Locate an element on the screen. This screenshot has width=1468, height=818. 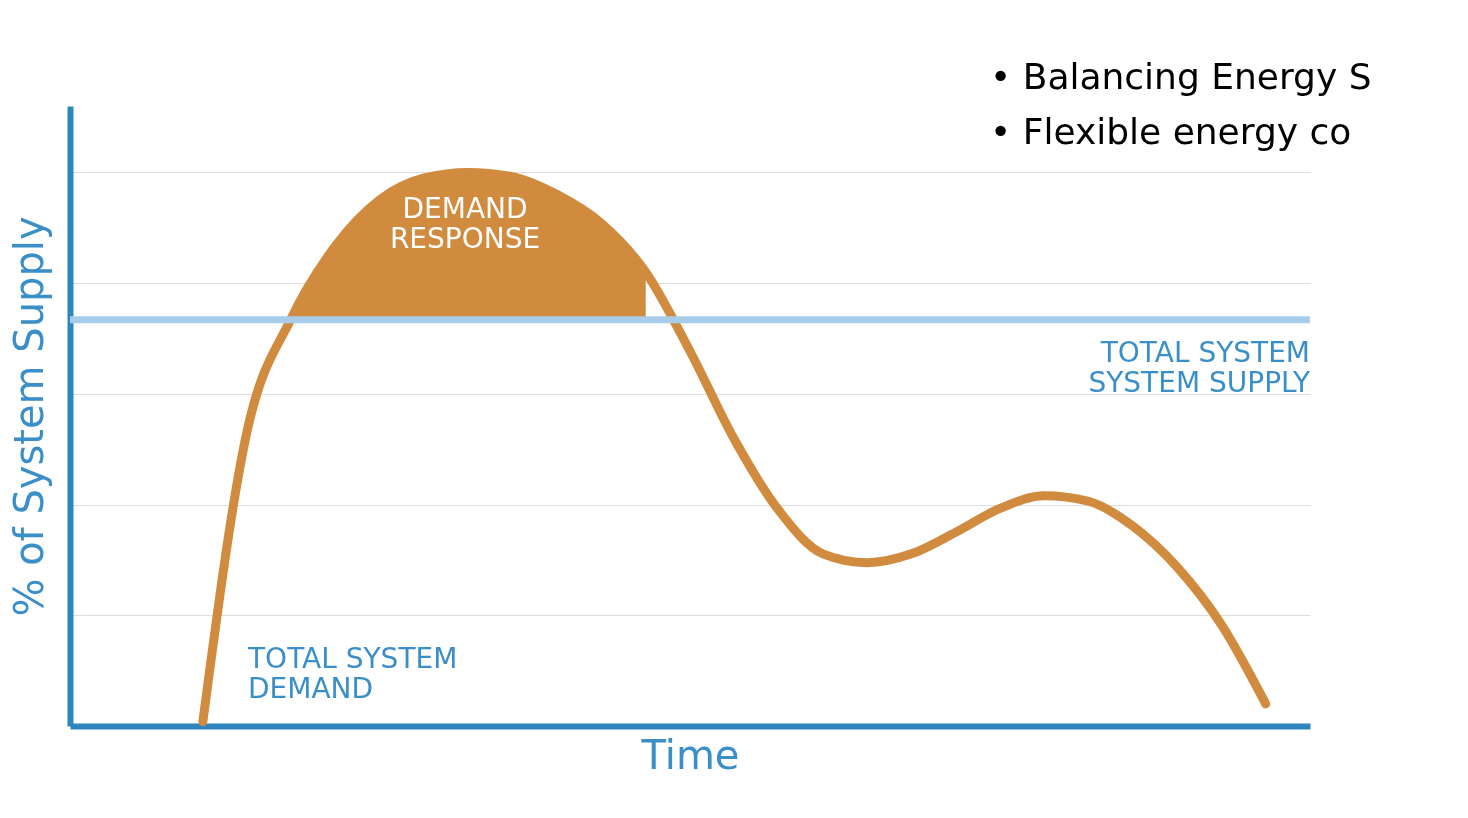
annotation: TOTAL SYSTEM DEMAND is located at coordinates (352, 673).